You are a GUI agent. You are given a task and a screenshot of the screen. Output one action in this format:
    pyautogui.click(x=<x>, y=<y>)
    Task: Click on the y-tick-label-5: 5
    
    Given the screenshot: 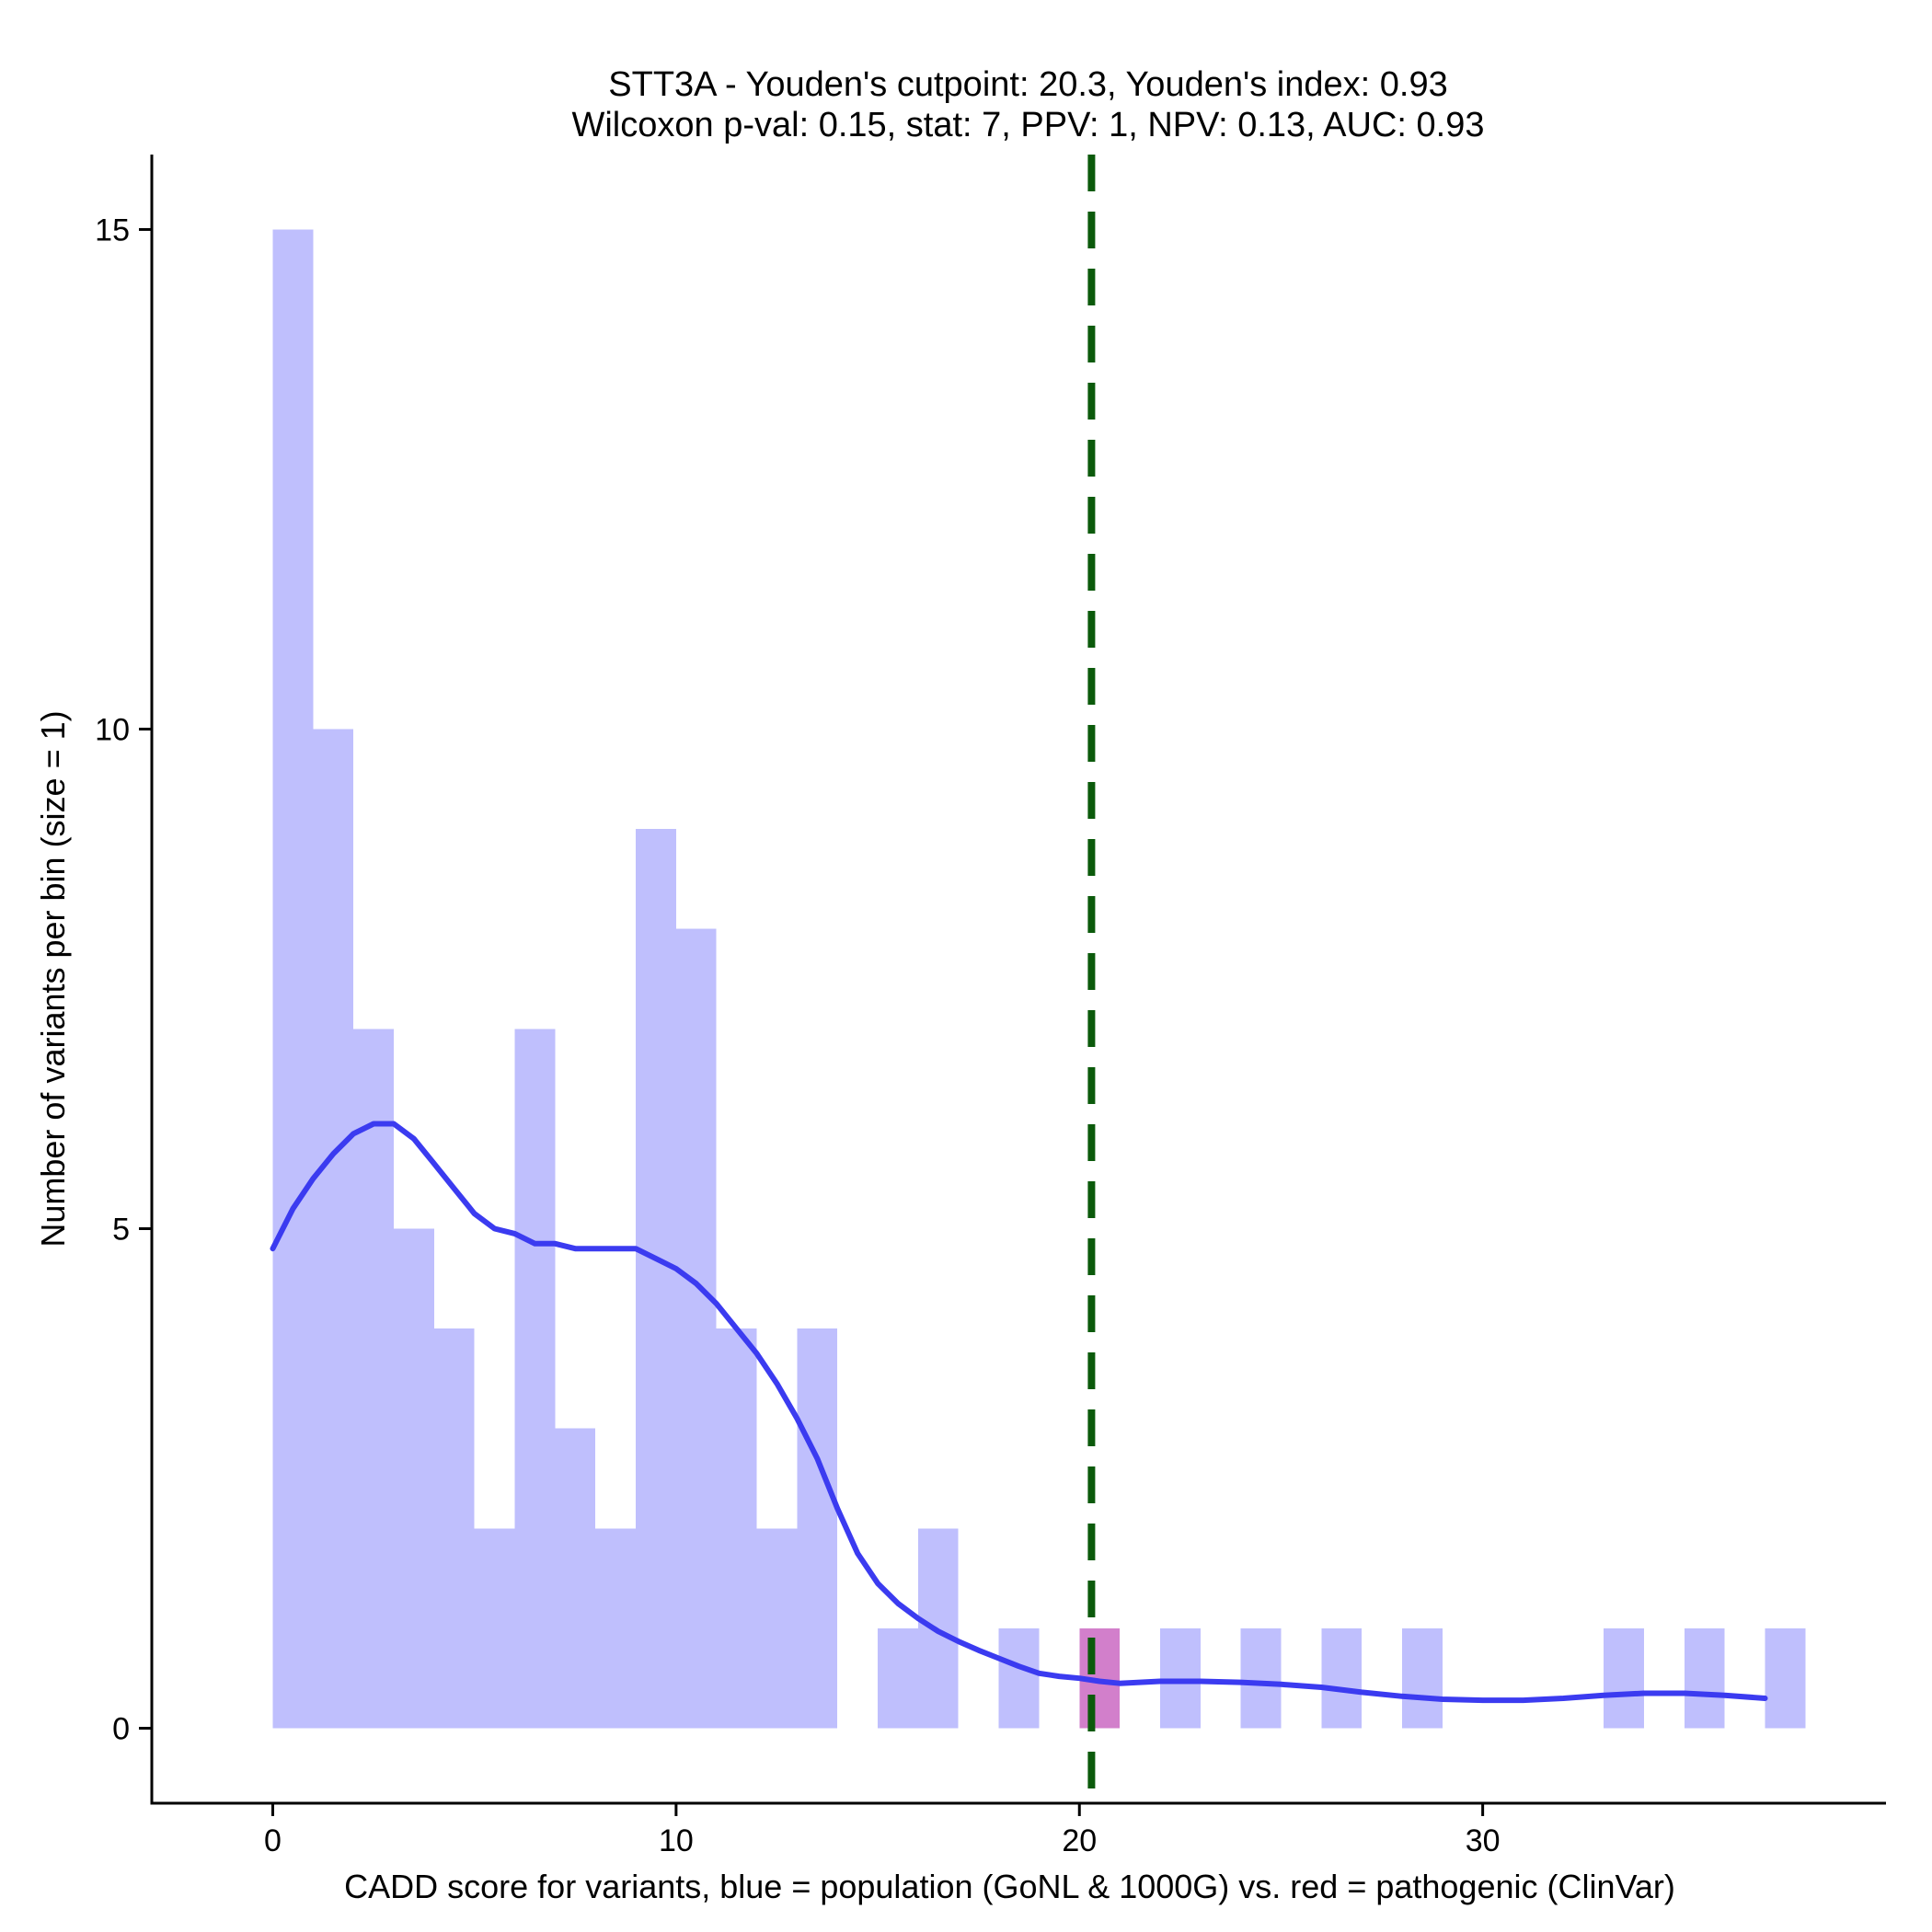 What is the action you would take?
    pyautogui.click(x=121, y=1230)
    